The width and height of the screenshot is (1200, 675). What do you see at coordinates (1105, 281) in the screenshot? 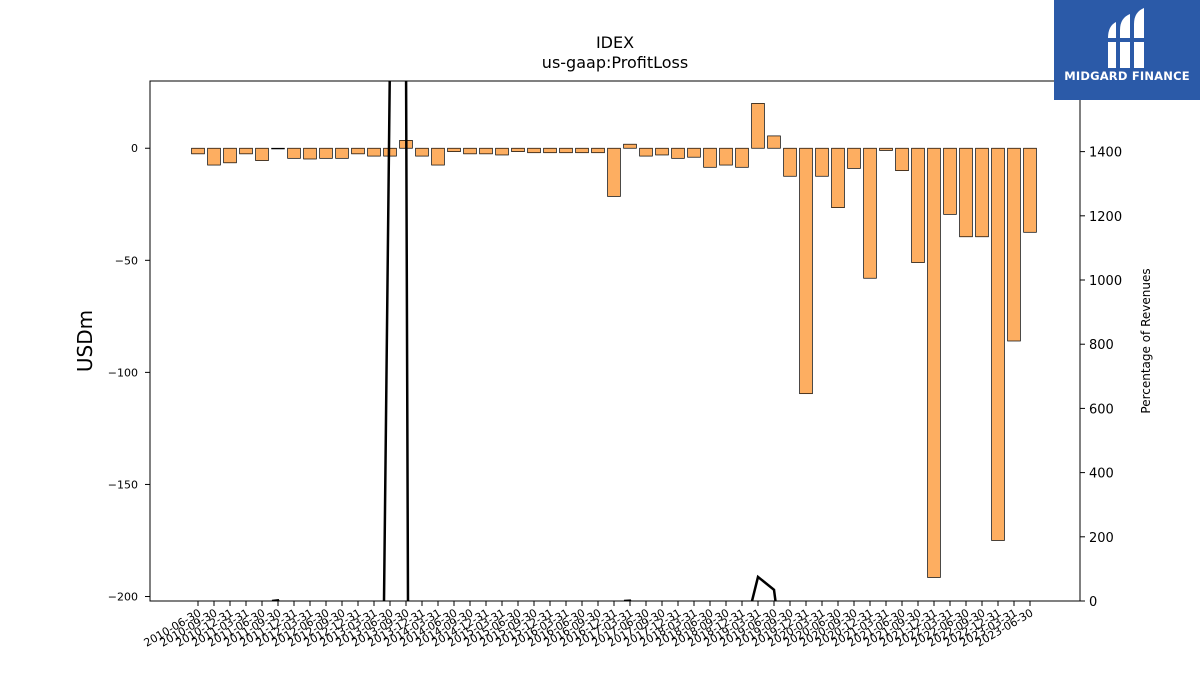
I see `y2-tick-label: 1000` at bounding box center [1105, 281].